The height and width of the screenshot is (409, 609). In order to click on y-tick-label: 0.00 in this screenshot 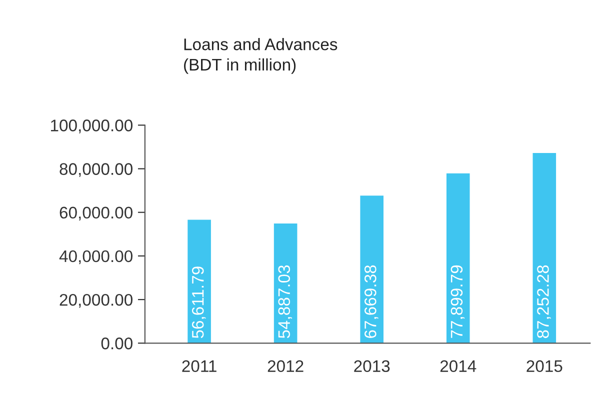, I will do `click(116, 344)`.